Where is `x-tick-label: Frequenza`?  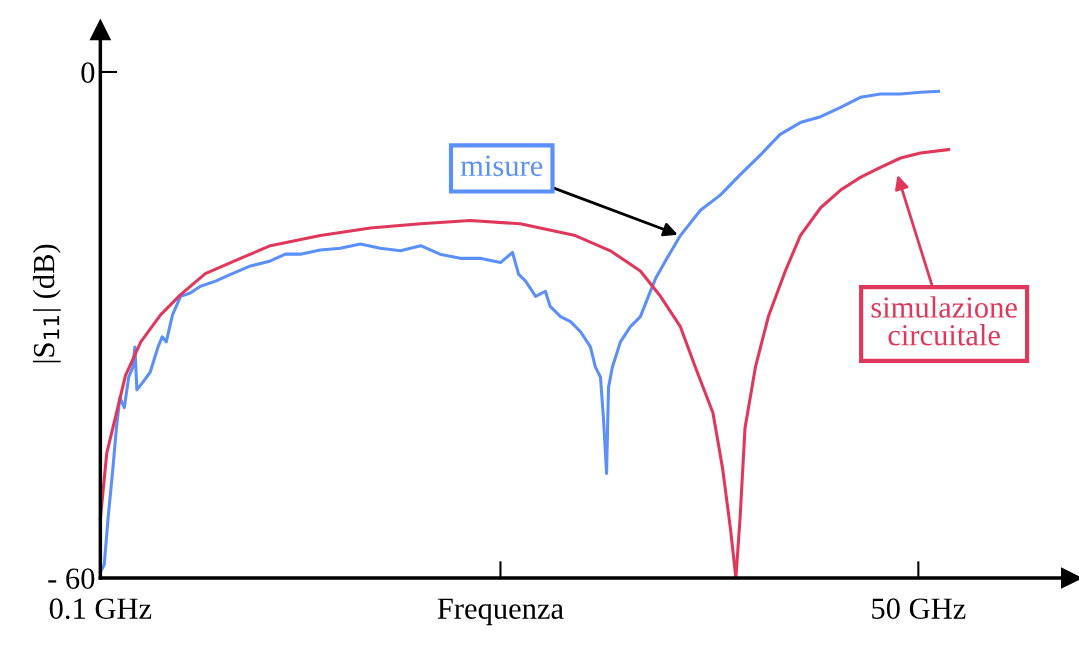
x-tick-label: Frequenza is located at coordinates (500, 612).